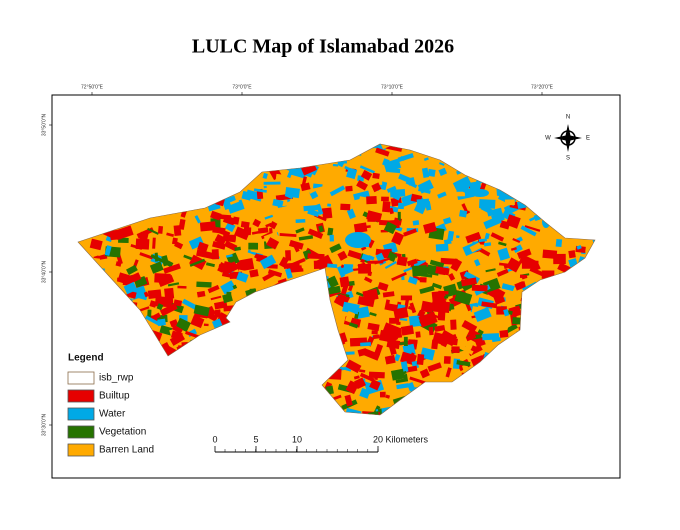 The height and width of the screenshot is (530, 680). What do you see at coordinates (116, 378) in the screenshot?
I see `legend-label: isb_rwp` at bounding box center [116, 378].